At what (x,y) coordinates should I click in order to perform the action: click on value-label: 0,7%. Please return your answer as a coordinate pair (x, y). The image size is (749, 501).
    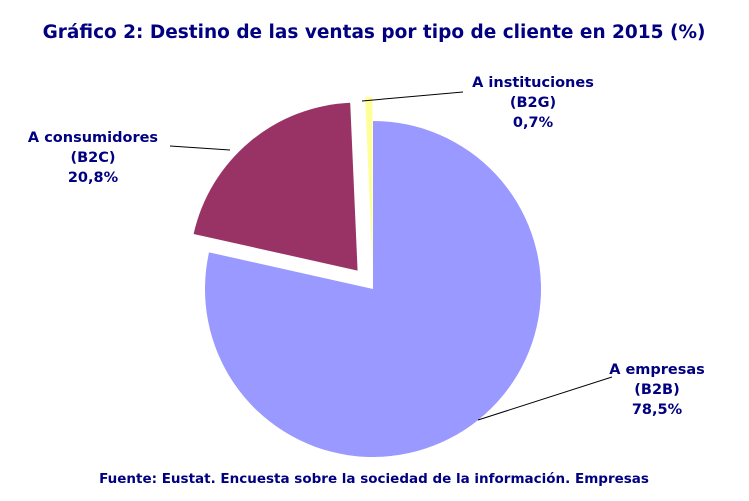
    Looking at the image, I should click on (533, 123).